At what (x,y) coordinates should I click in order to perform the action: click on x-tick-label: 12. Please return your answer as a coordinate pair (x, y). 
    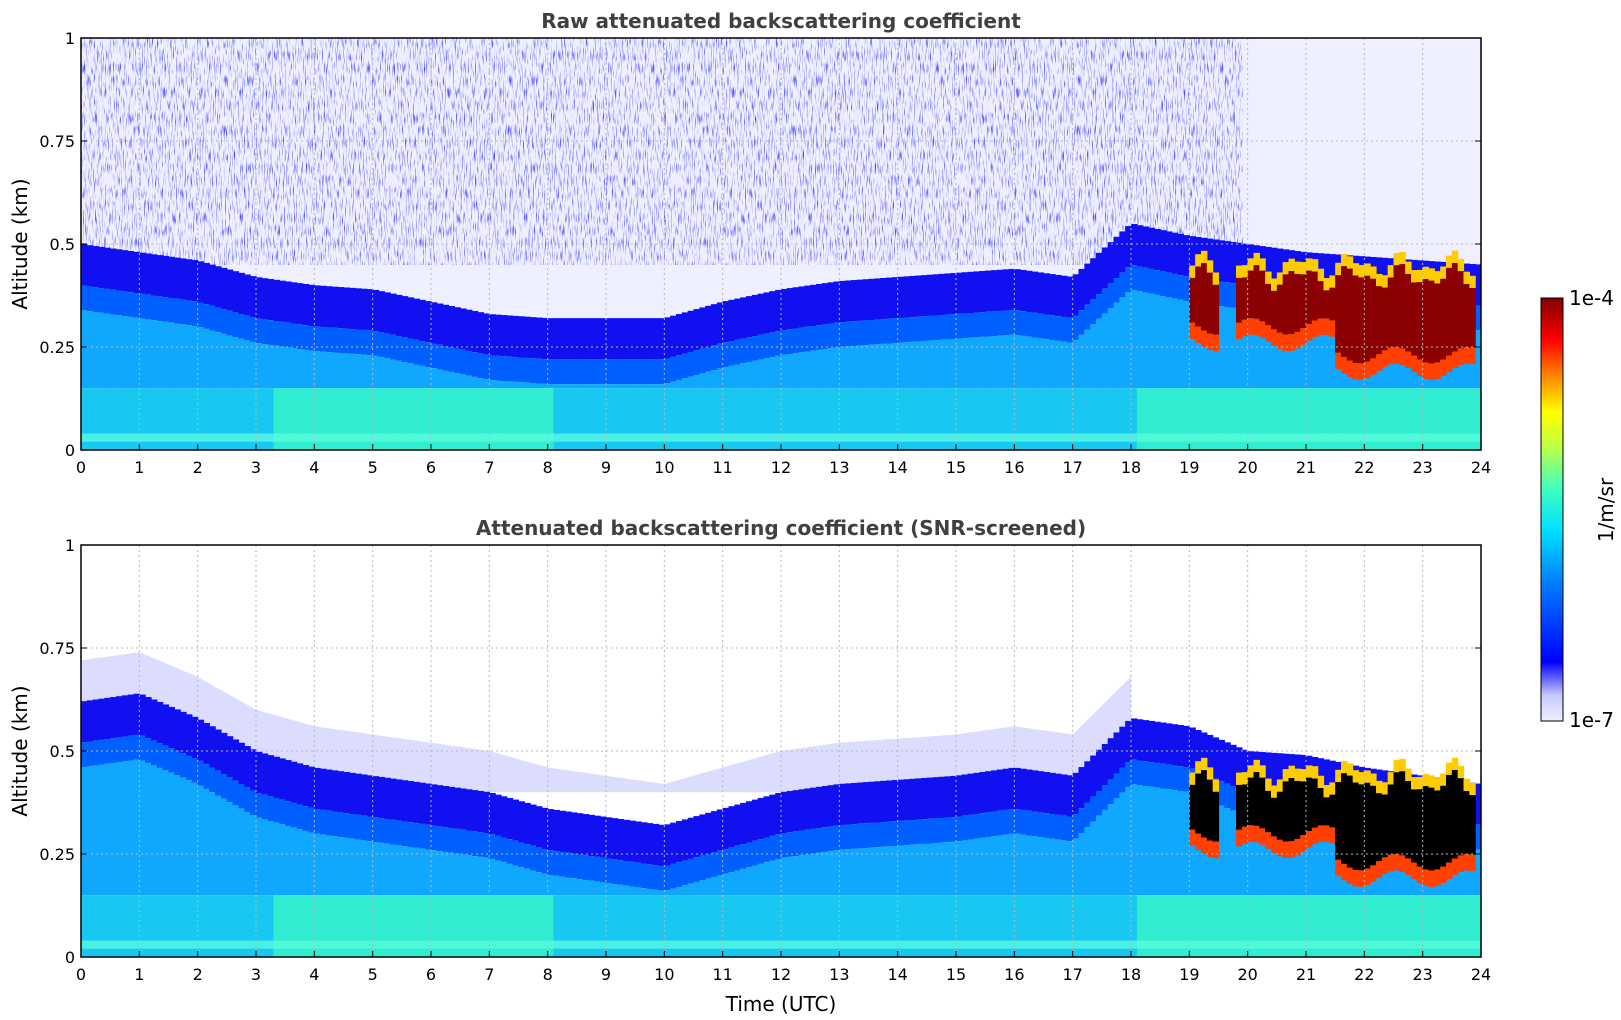
    Looking at the image, I should click on (781, 974).